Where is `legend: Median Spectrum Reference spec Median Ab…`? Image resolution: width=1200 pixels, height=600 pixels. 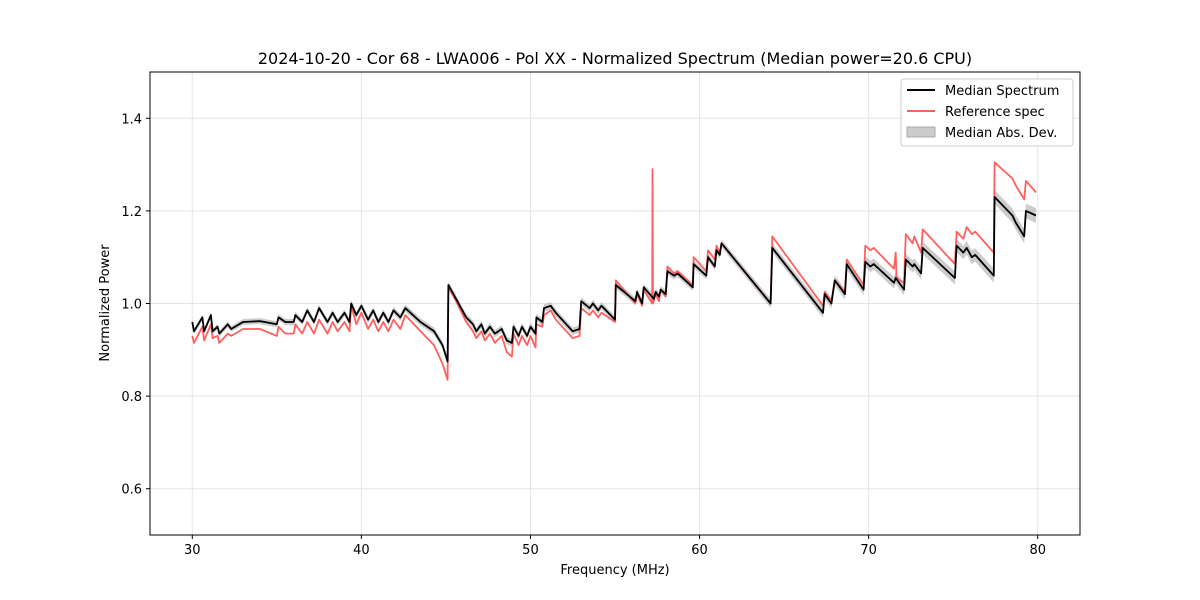
legend: Median Spectrum Reference spec Median Ab… is located at coordinates (987, 112).